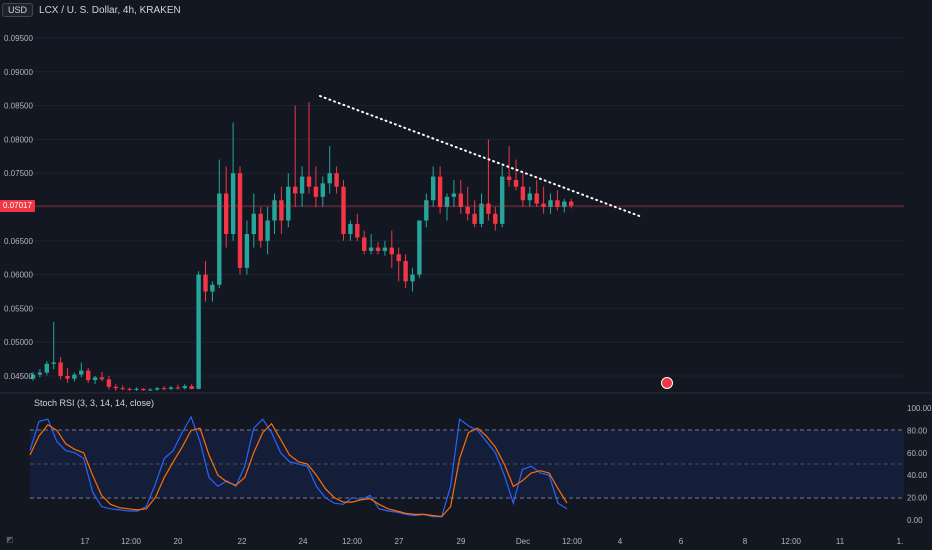 The image size is (932, 550). Describe the element at coordinates (481, 156) in the screenshot. I see `descending-trendline` at that location.